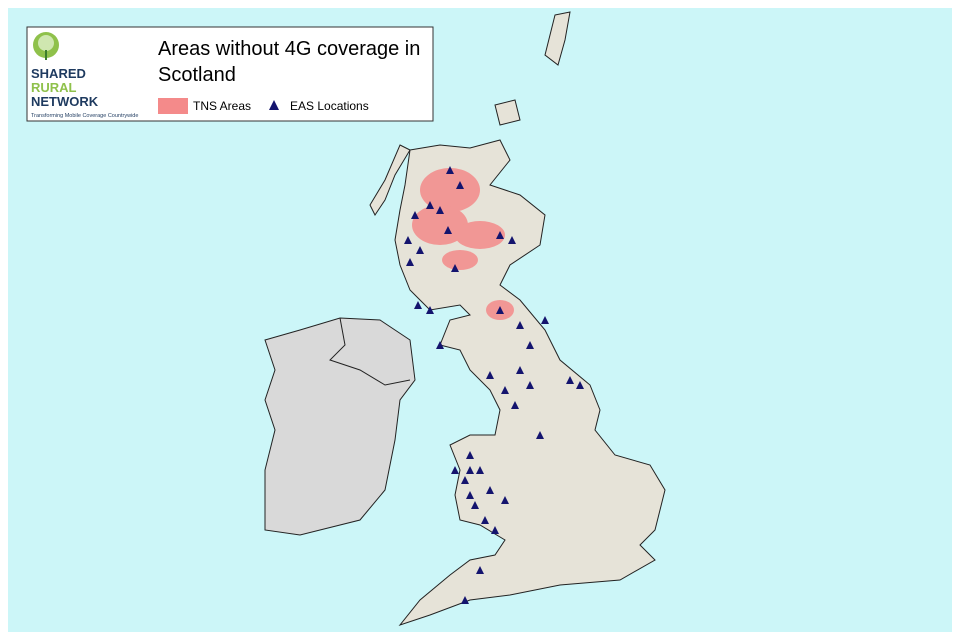 This screenshot has height=640, width=960. Describe the element at coordinates (173, 106) in the screenshot. I see `tns-swatch` at that location.